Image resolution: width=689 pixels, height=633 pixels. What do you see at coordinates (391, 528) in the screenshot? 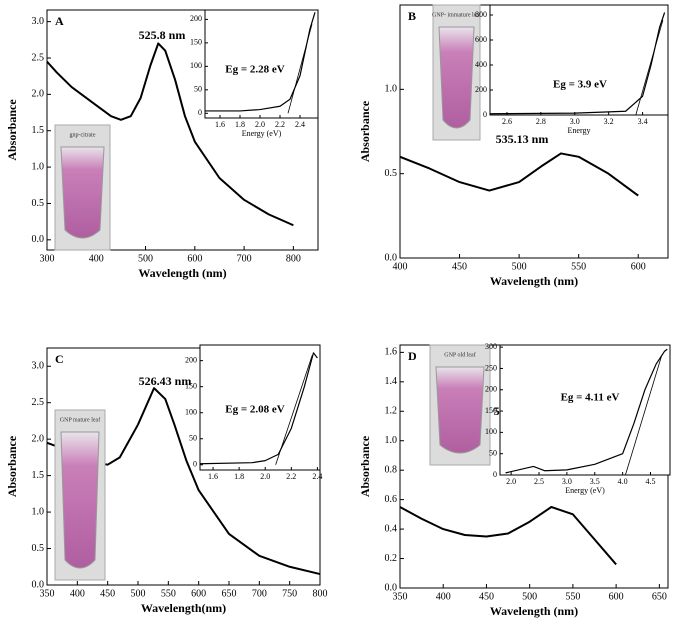
I see `y-tick-label: 0.4` at bounding box center [391, 528].